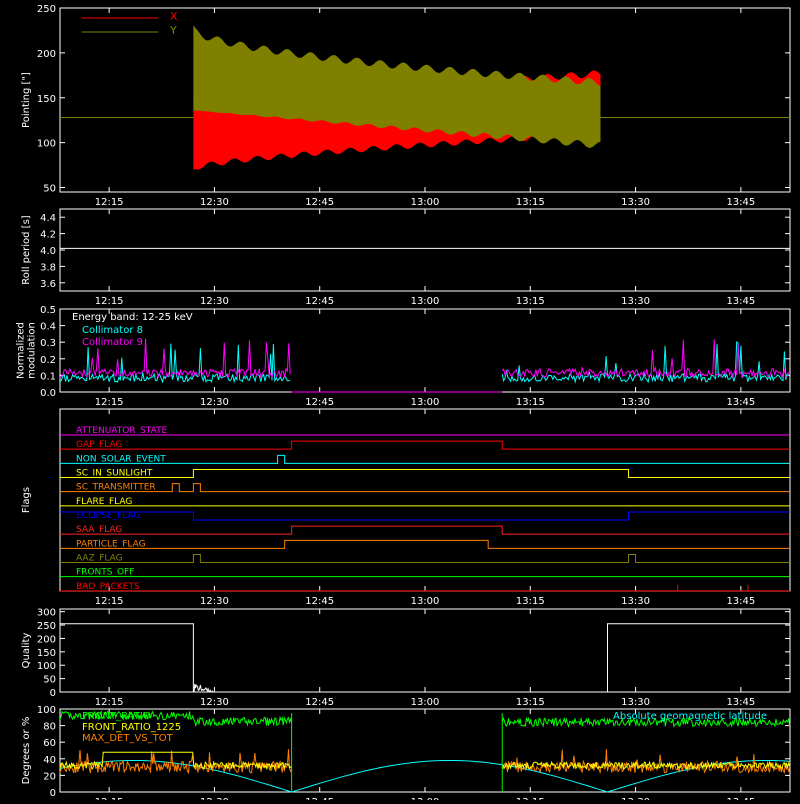 The width and height of the screenshot is (800, 804). Describe the element at coordinates (203, 688) in the screenshot. I see `quality-noise` at that location.